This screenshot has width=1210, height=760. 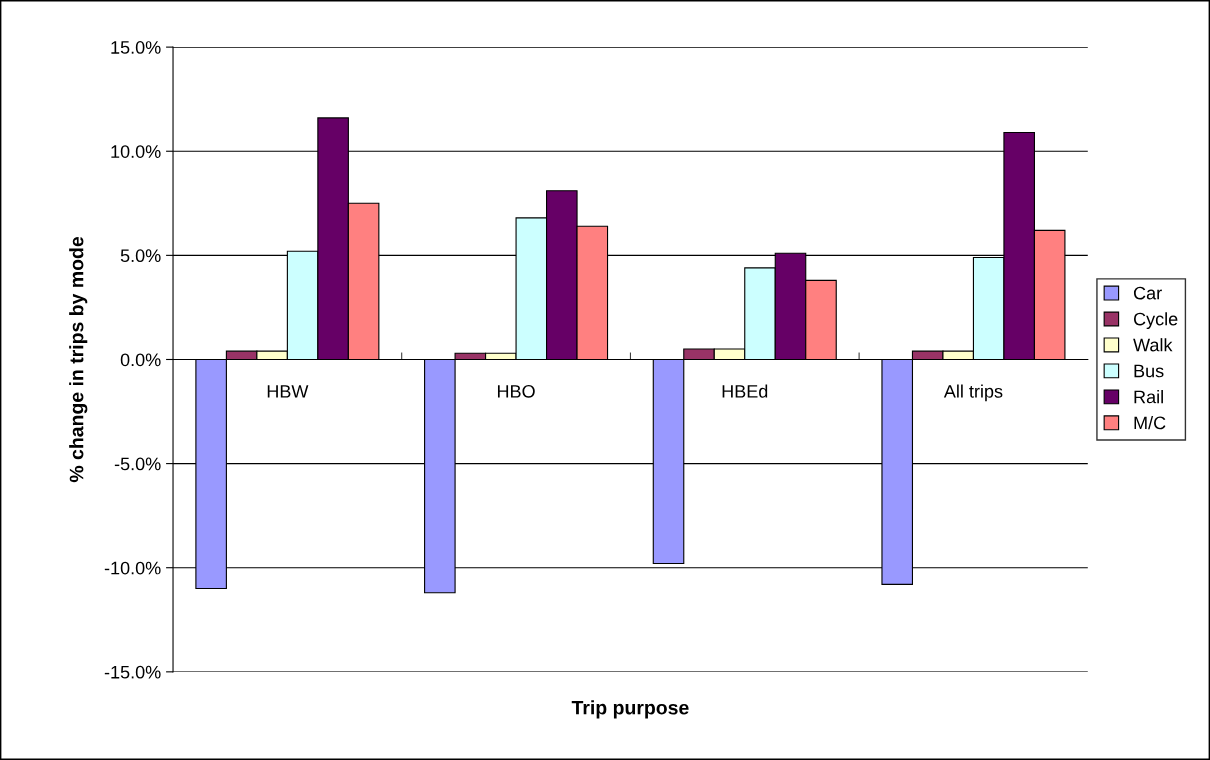 I want to click on y-tick-label: -10.0%, so click(x=132, y=568).